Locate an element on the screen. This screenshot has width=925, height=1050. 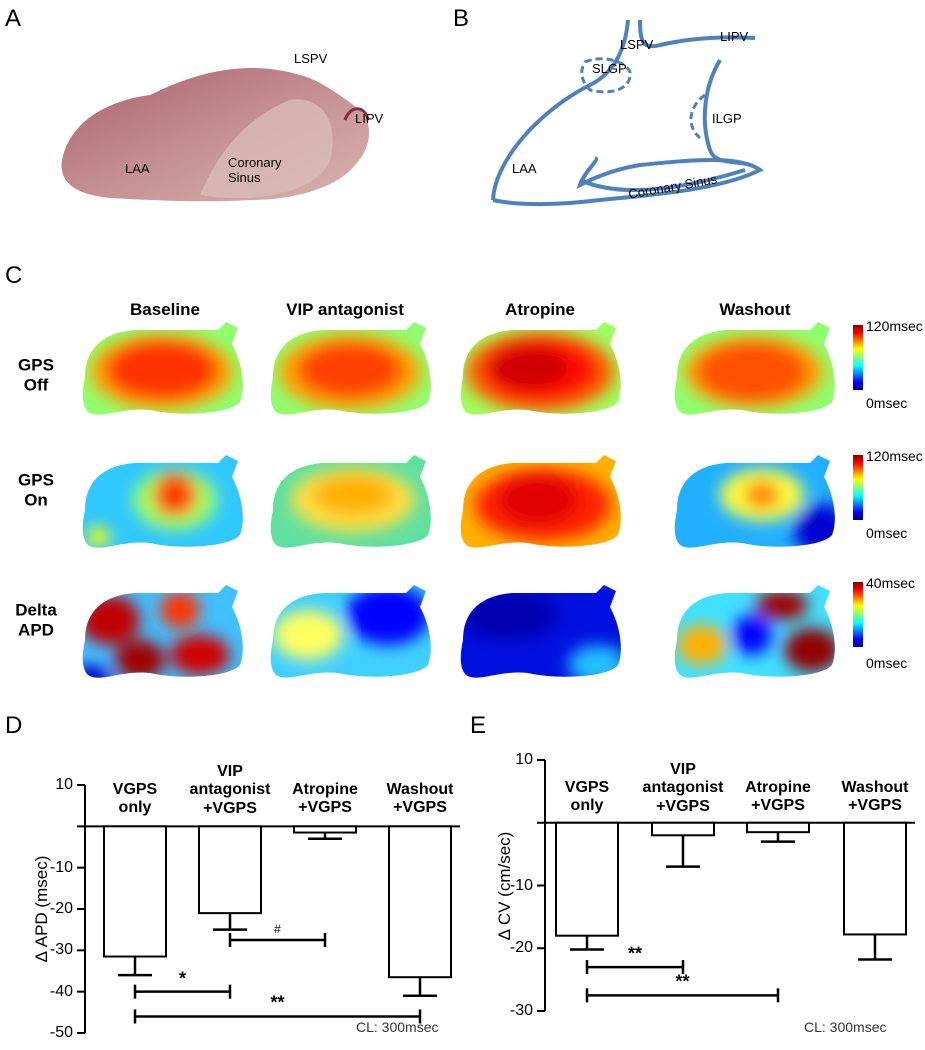
row-label: GPS On is located at coordinates (36, 489).